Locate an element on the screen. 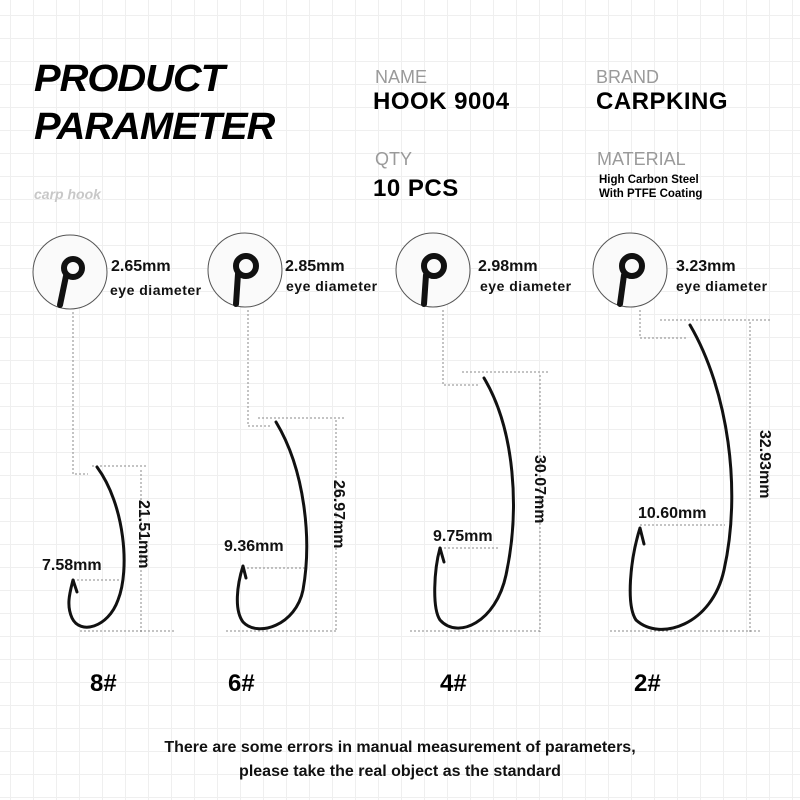  eye-size-8: 2.65mm is located at coordinates (141, 266).